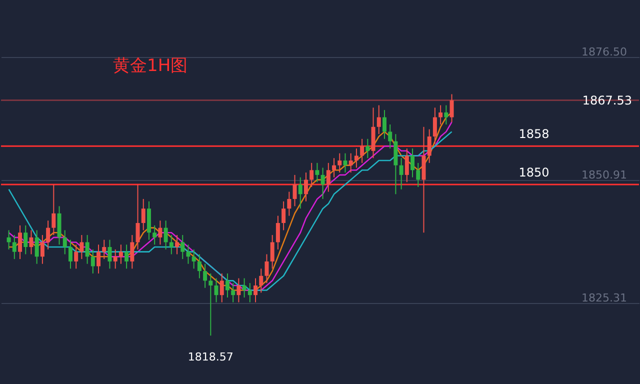 The width and height of the screenshot is (640, 384). Describe the element at coordinates (604, 52) in the screenshot. I see `y-tick-label: 1876.50` at that location.